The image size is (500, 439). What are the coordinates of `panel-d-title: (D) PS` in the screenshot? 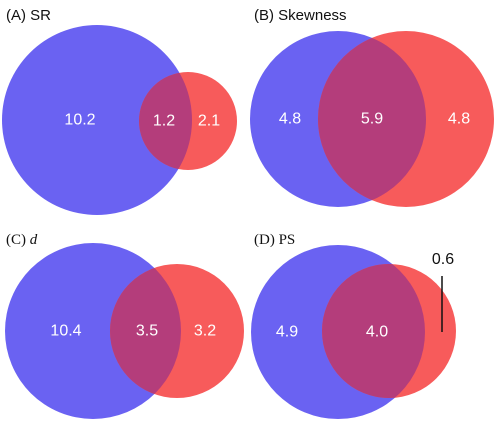 It's located at (274, 240).